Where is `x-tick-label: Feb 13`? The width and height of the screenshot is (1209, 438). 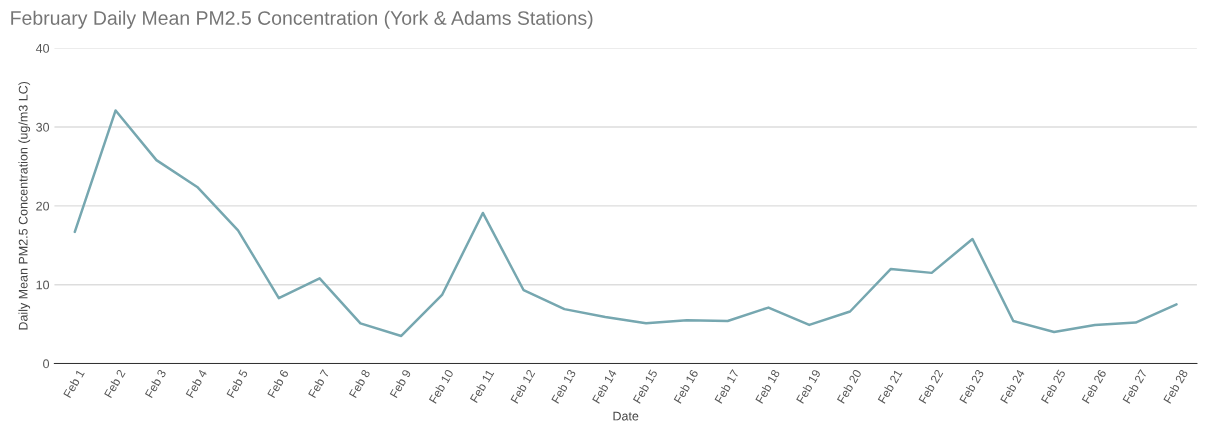 x-tick-label: Feb 13 is located at coordinates (563, 386).